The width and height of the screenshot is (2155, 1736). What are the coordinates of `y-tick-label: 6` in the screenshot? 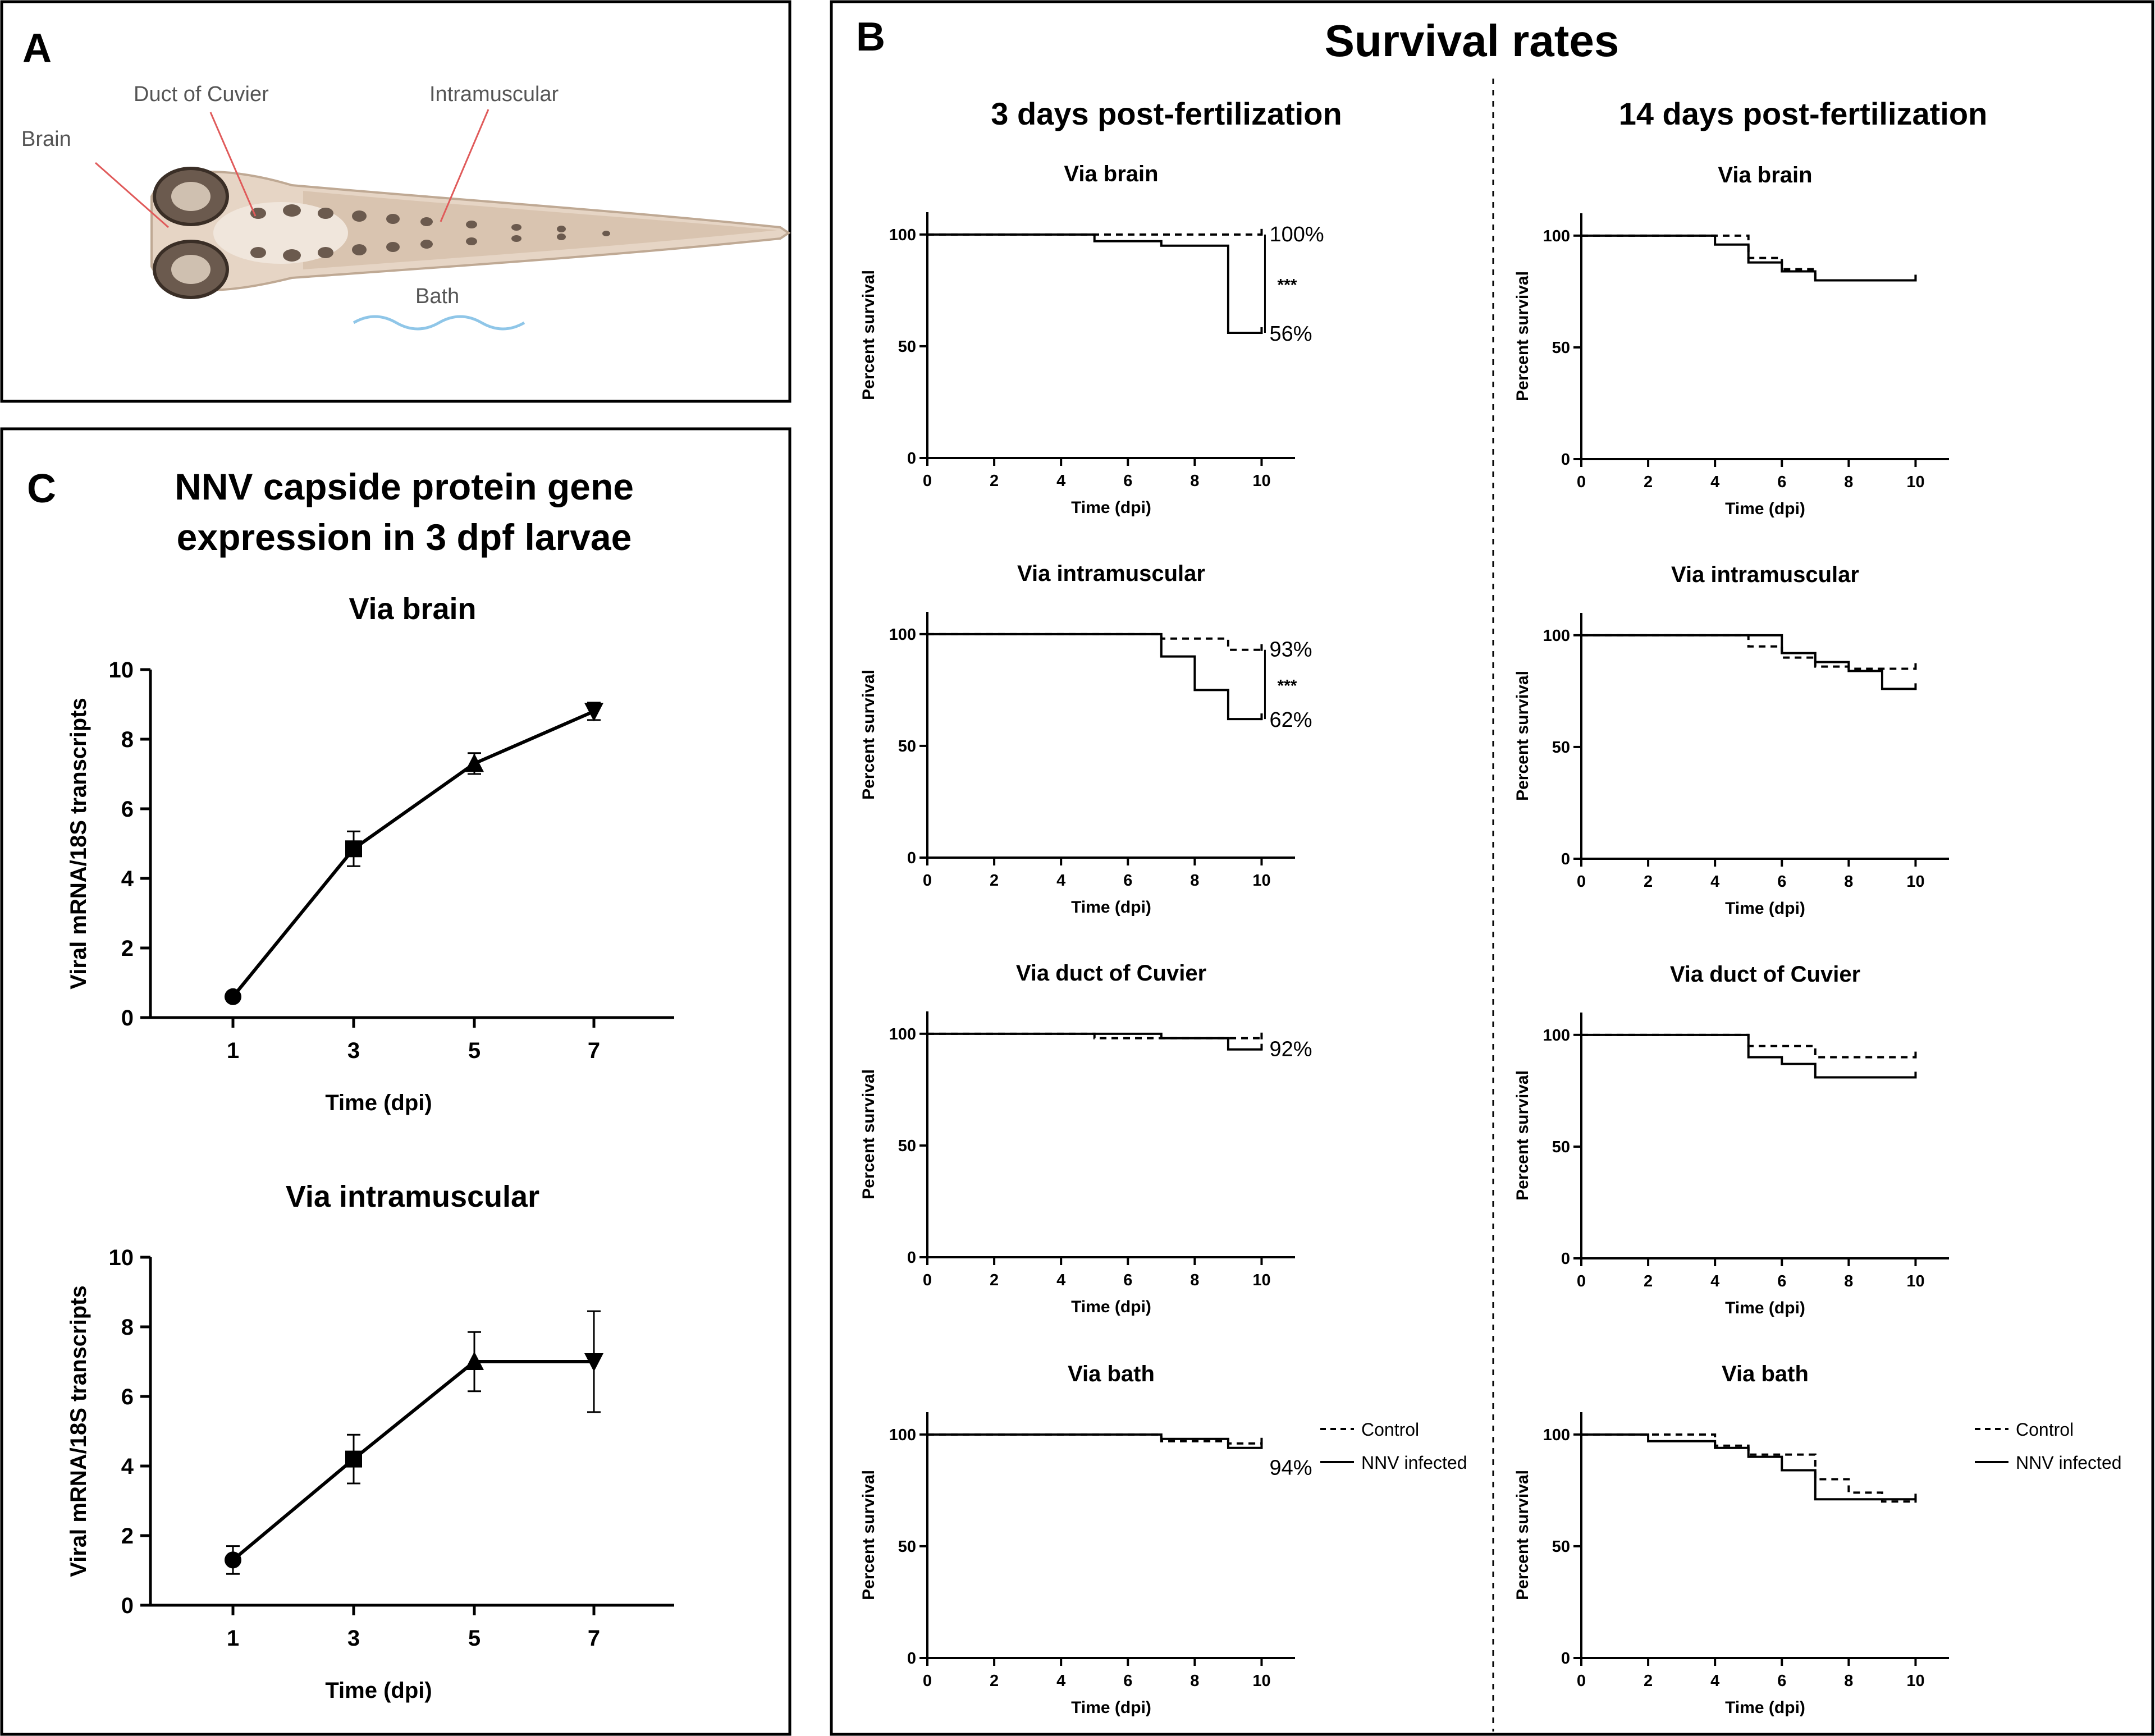 It's located at (127, 809).